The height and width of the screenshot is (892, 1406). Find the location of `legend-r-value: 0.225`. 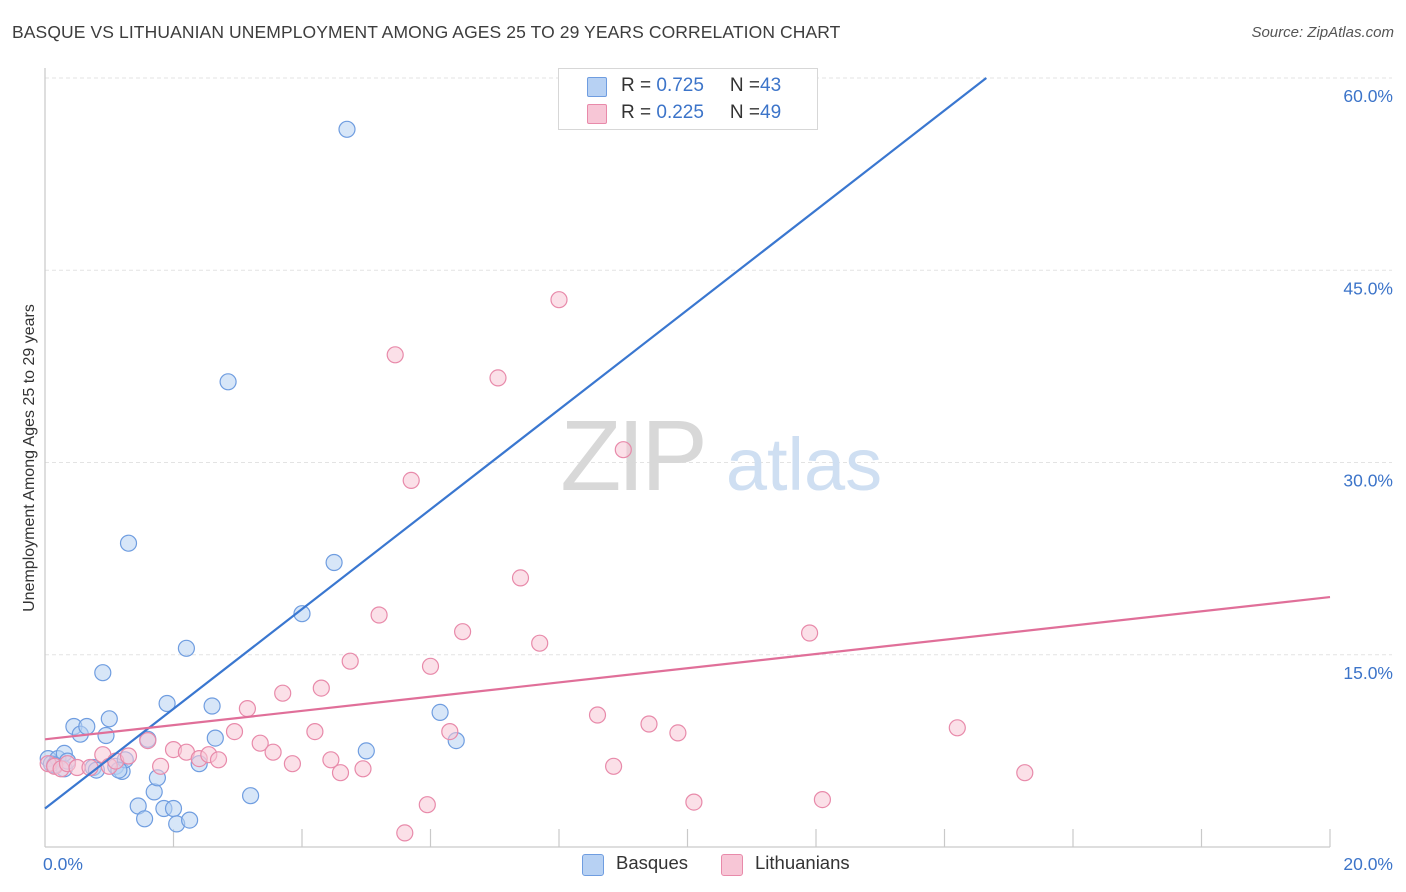

legend-r-value: 0.225 is located at coordinates (680, 112).